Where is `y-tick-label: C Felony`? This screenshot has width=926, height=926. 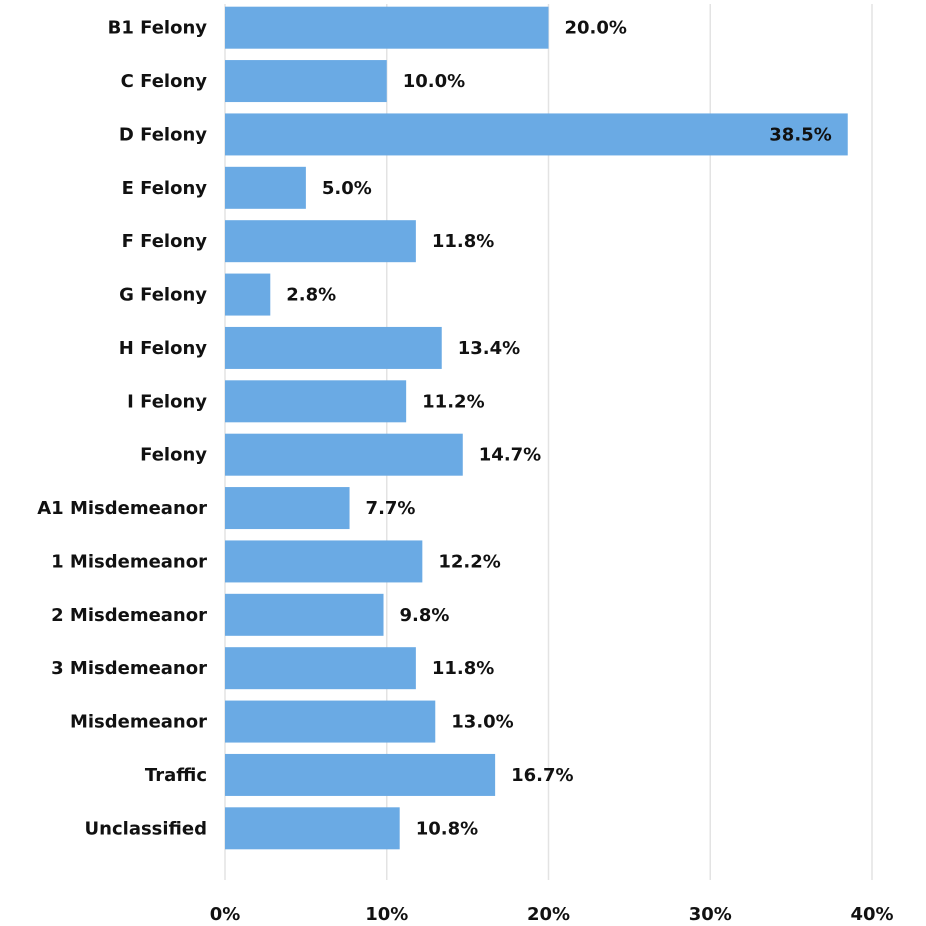
y-tick-label: C Felony is located at coordinates (164, 81).